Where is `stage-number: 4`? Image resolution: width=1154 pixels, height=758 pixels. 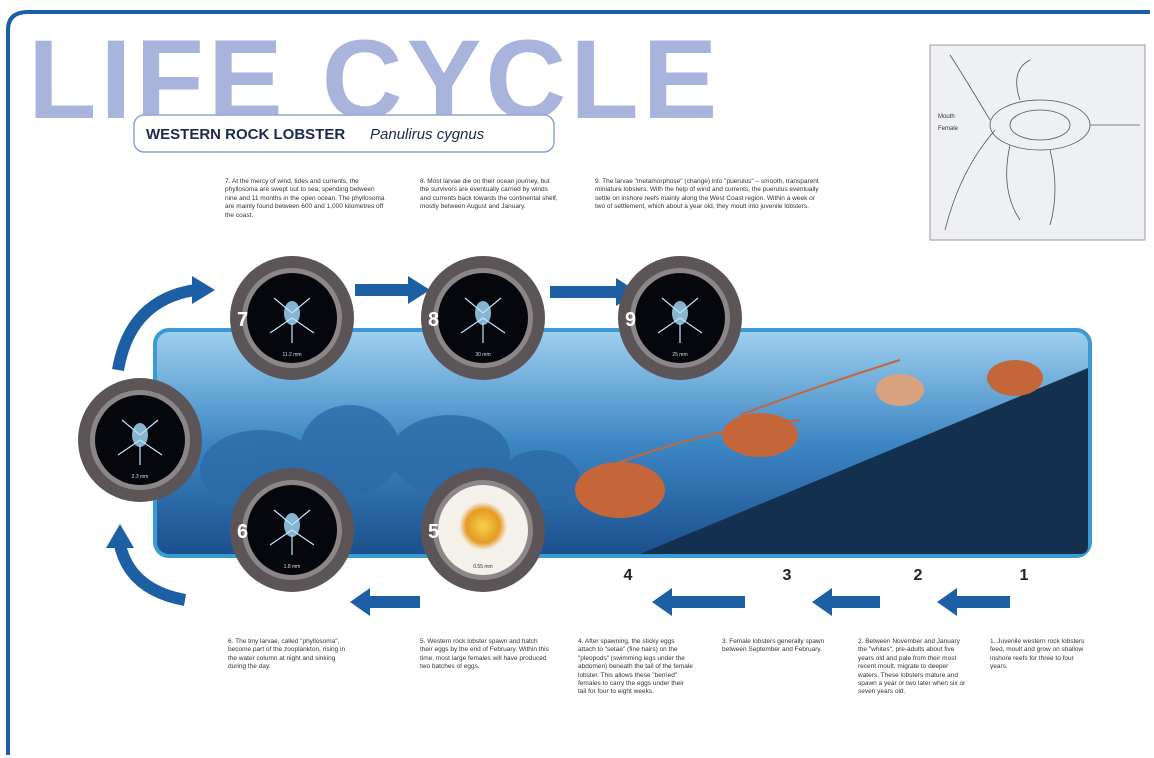 stage-number: 4 is located at coordinates (628, 575).